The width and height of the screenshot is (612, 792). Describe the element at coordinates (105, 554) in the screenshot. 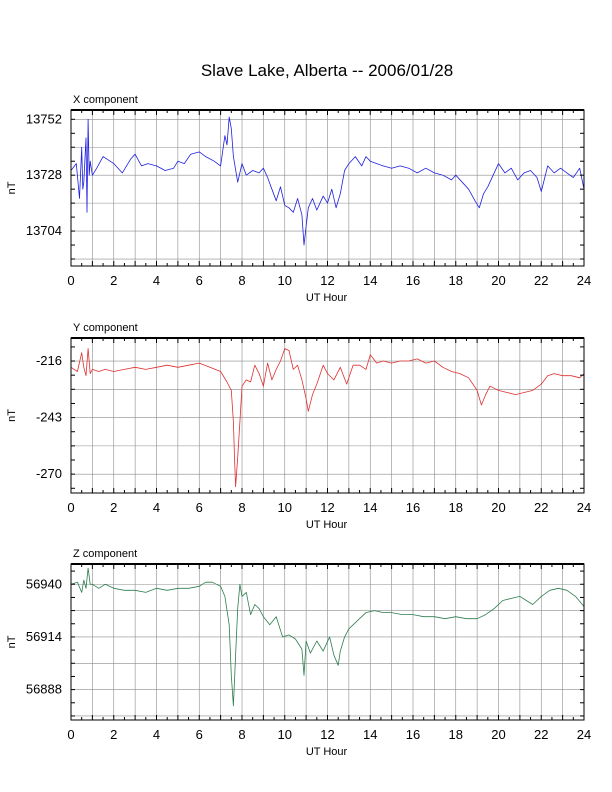

I see `panel-label-z: Z component` at that location.